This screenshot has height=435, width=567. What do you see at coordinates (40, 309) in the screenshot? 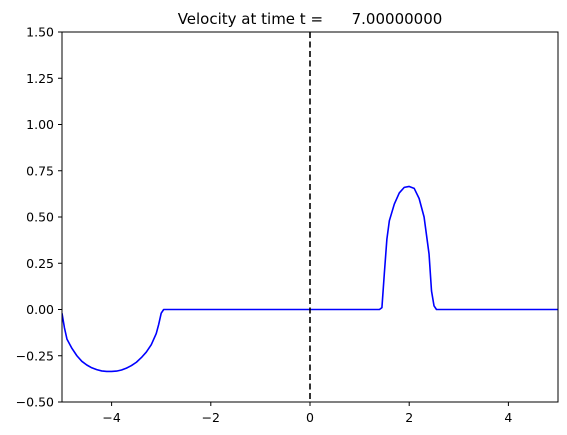
I see `y-tick-label: 0.00` at bounding box center [40, 309].